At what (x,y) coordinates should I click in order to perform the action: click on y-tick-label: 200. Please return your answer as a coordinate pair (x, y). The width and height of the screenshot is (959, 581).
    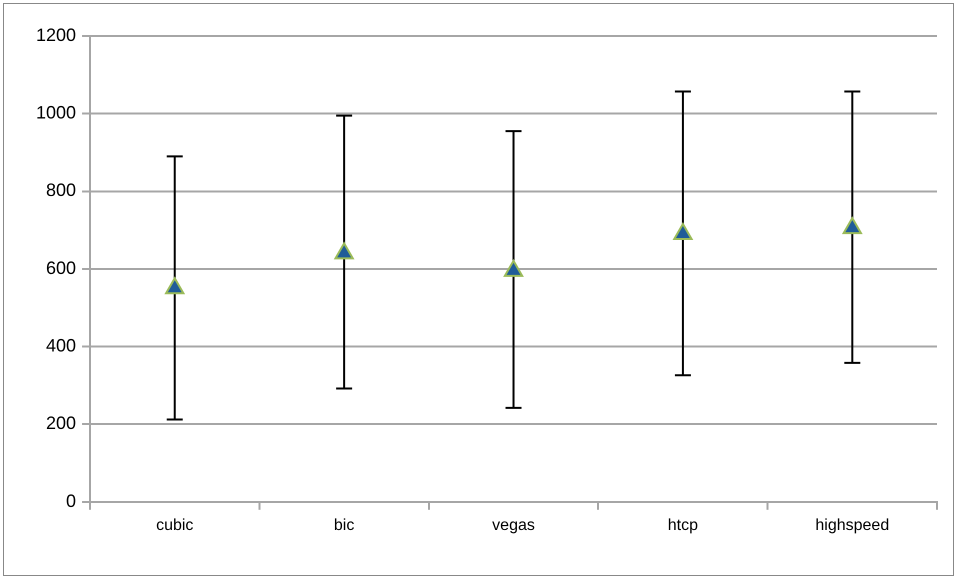
    Looking at the image, I should click on (61, 423).